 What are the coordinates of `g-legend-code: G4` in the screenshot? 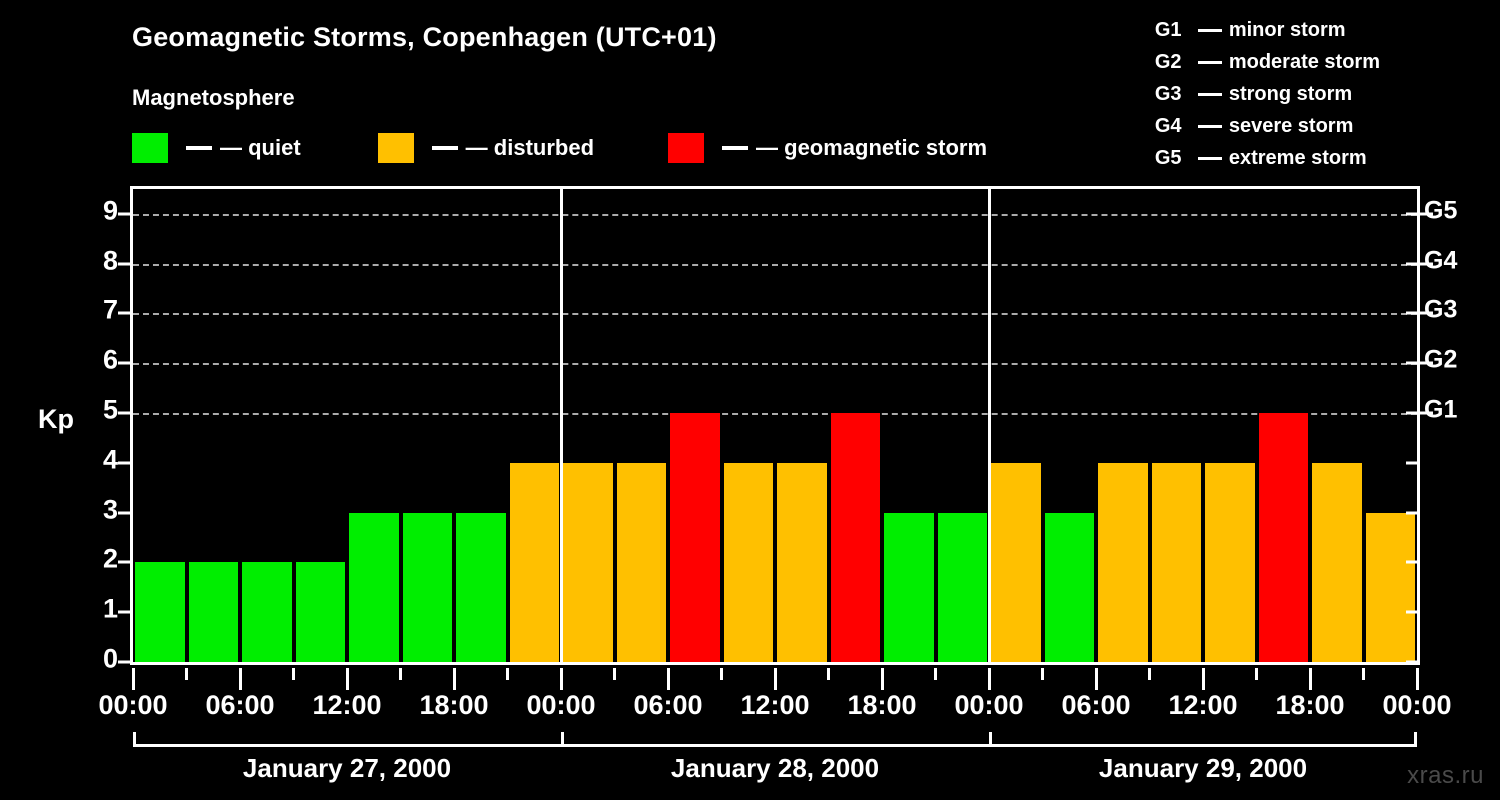 It's located at (1168, 126).